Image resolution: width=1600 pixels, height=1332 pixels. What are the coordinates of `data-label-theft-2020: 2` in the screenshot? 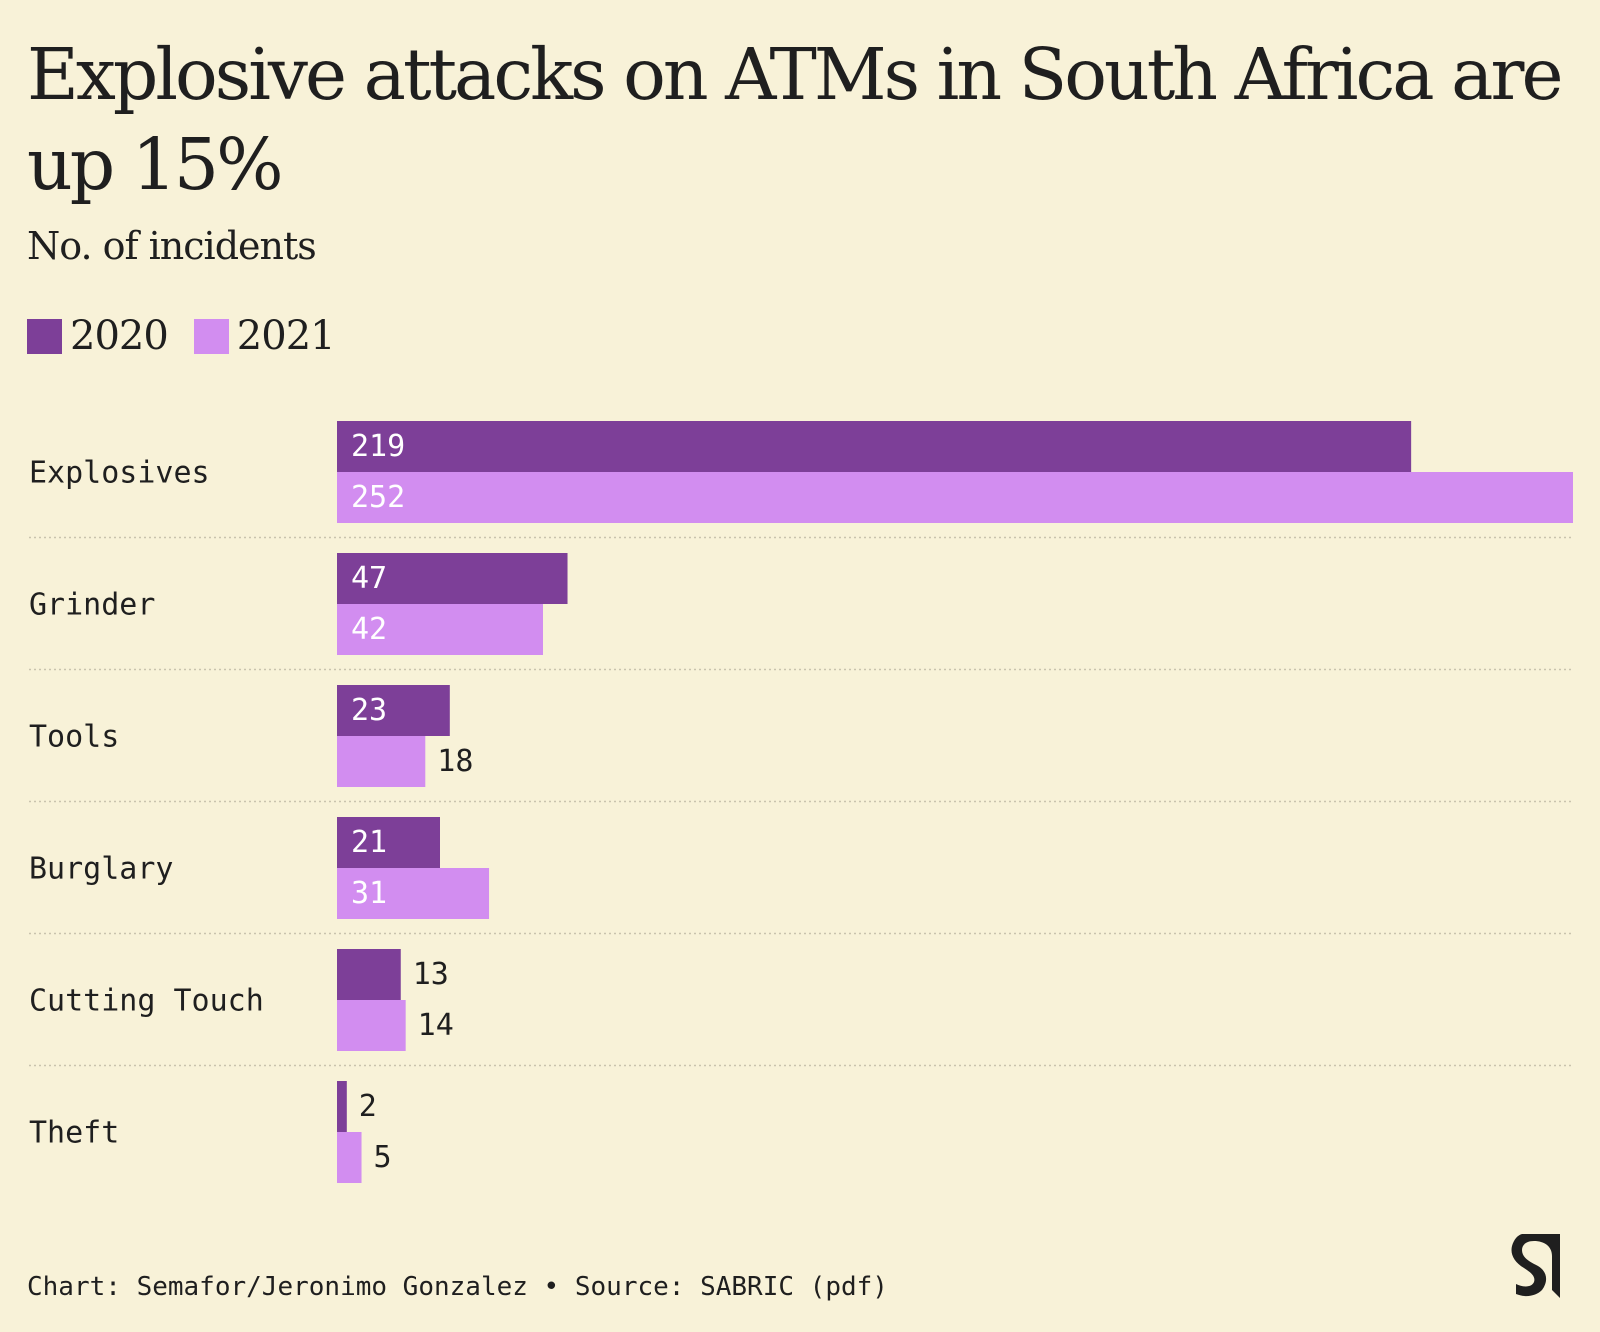 It's located at (368, 1106).